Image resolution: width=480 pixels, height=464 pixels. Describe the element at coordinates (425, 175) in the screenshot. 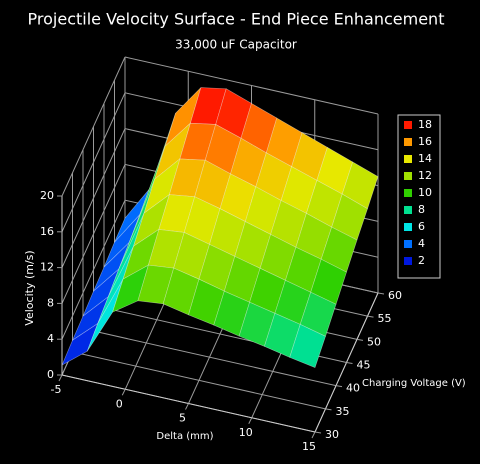

I see `legend-label: 12` at that location.